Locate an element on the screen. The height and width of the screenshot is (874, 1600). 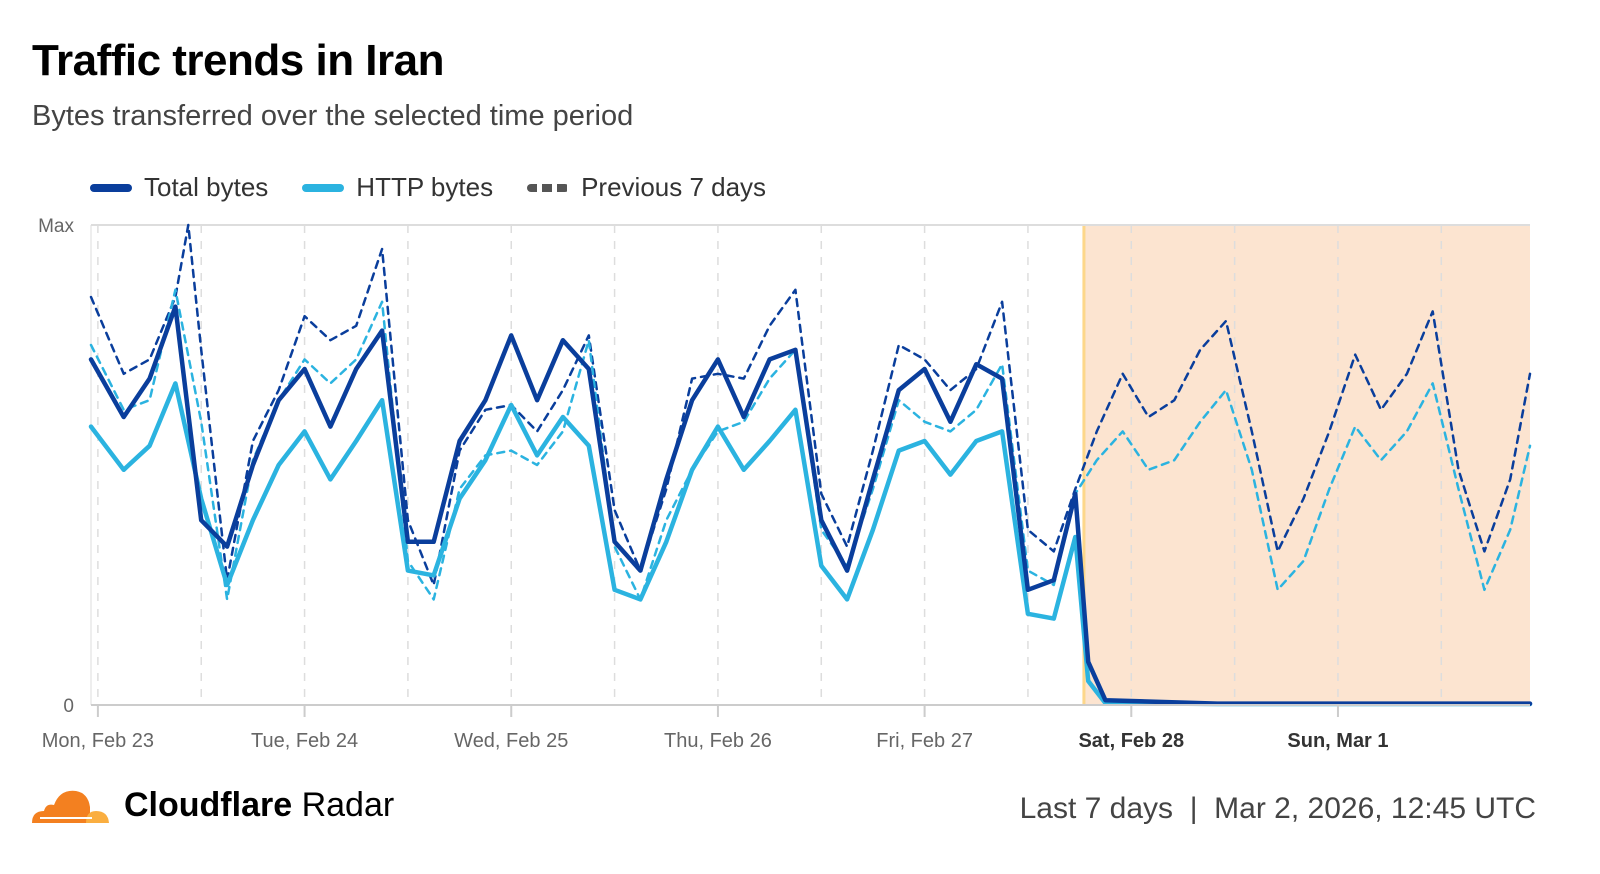
legend: Total bytes HTTP bytes Previous 7 days is located at coordinates (428, 187).